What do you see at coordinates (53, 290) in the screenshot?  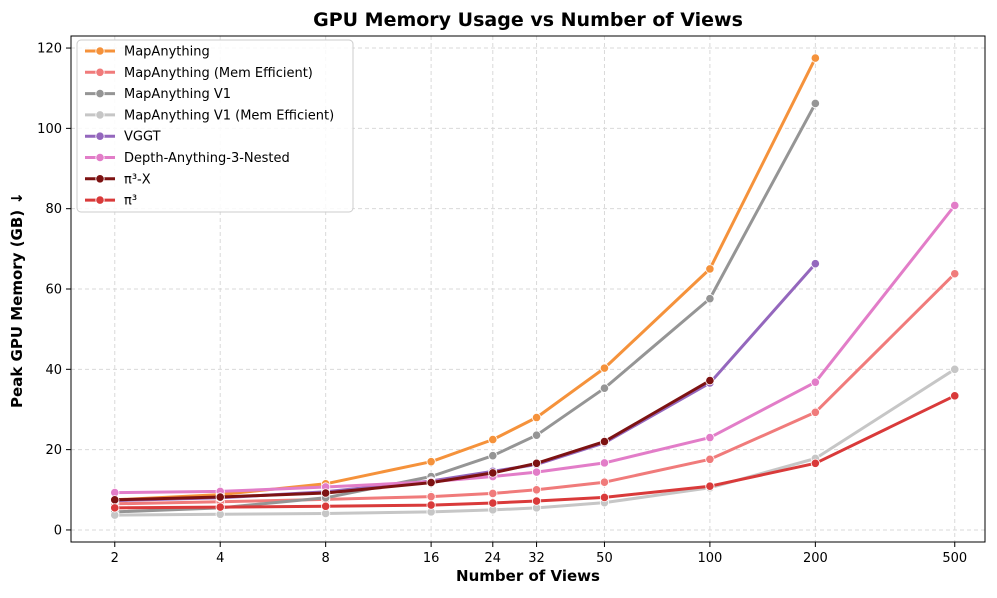 I see `y-tick-label: 60` at bounding box center [53, 290].